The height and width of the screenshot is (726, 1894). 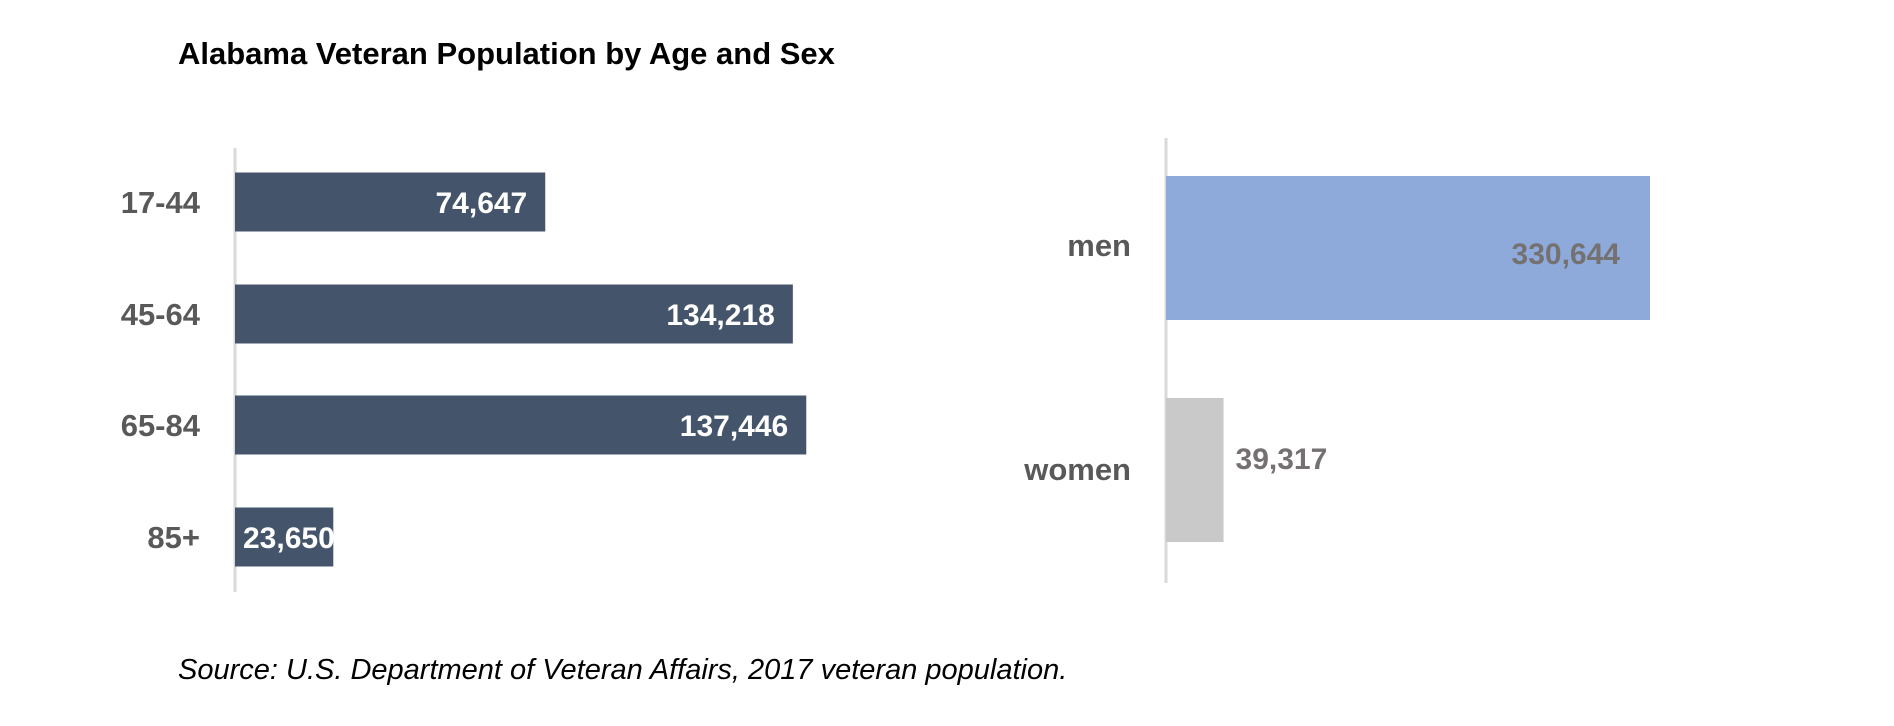 What do you see at coordinates (161, 425) in the screenshot?
I see `age-category-label: 65-84` at bounding box center [161, 425].